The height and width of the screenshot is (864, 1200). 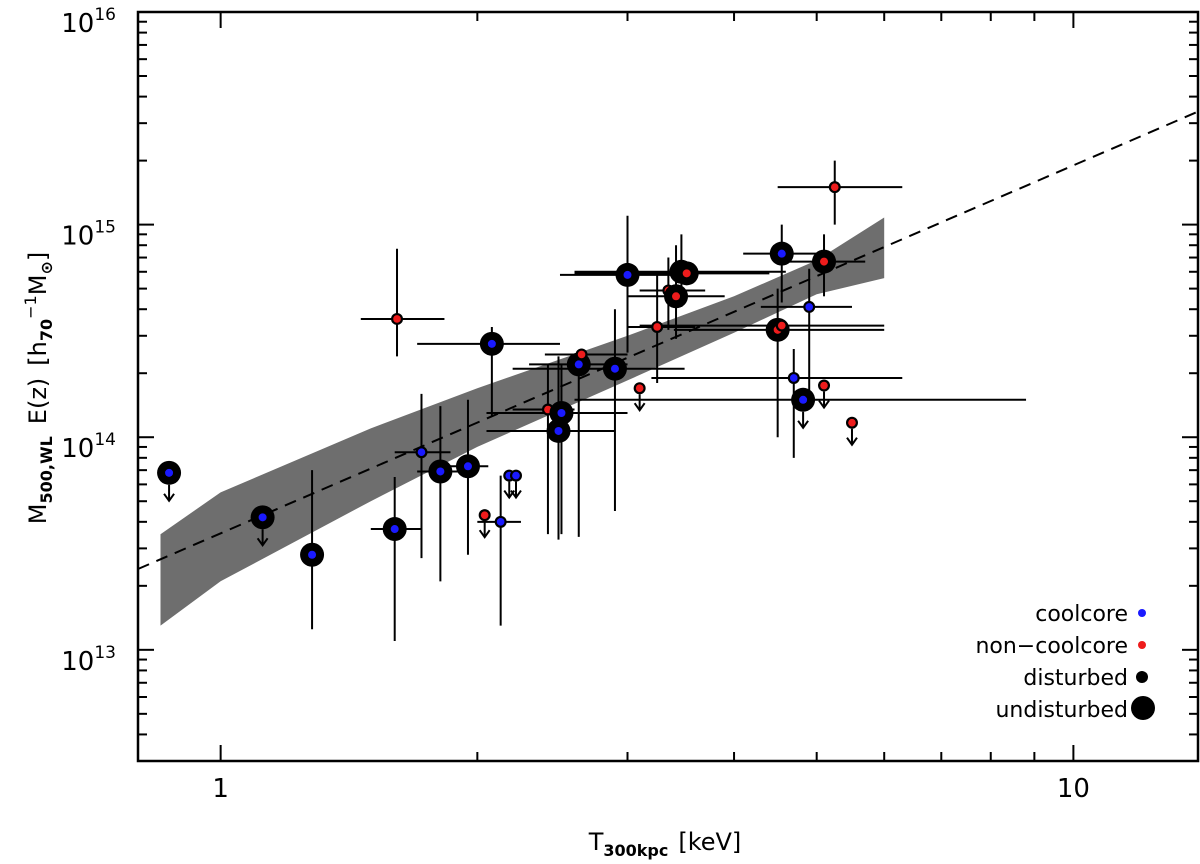 I want to click on y-tick-label: 1014, so click(x=88, y=447).